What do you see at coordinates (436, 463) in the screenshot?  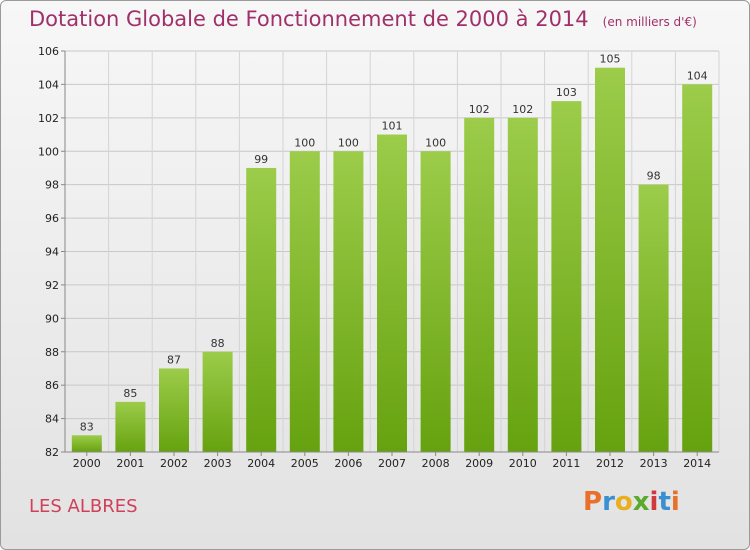 I see `x-tick-label: 2008` at bounding box center [436, 463].